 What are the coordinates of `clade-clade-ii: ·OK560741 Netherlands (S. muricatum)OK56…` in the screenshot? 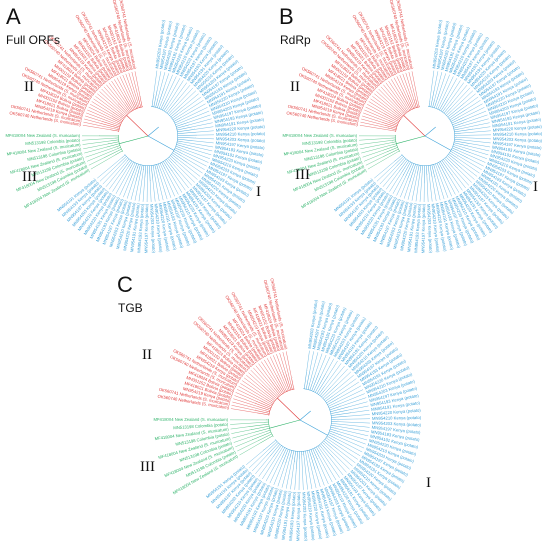 It's located at (79, 68).